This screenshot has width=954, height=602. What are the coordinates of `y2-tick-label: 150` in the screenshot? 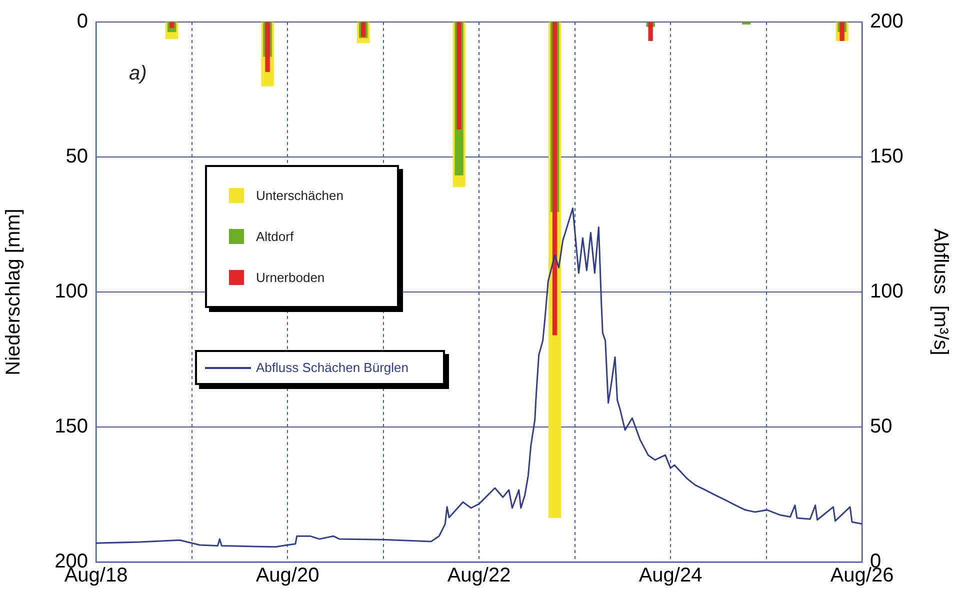 It's located at (887, 157).